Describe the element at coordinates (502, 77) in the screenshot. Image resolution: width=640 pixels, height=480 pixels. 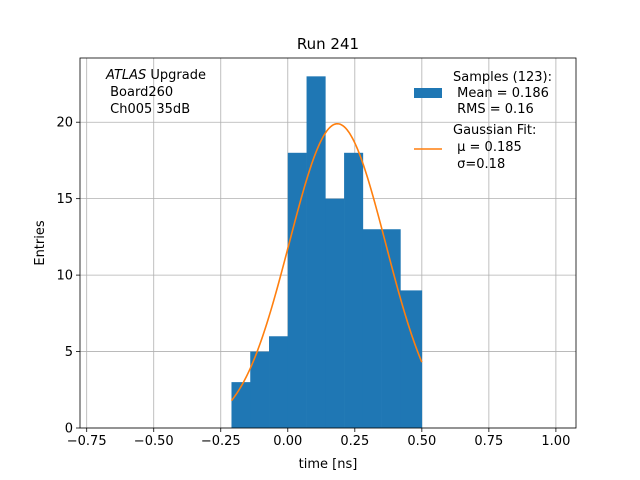
I see `legend-samples-line-0: Samples (123):` at that location.